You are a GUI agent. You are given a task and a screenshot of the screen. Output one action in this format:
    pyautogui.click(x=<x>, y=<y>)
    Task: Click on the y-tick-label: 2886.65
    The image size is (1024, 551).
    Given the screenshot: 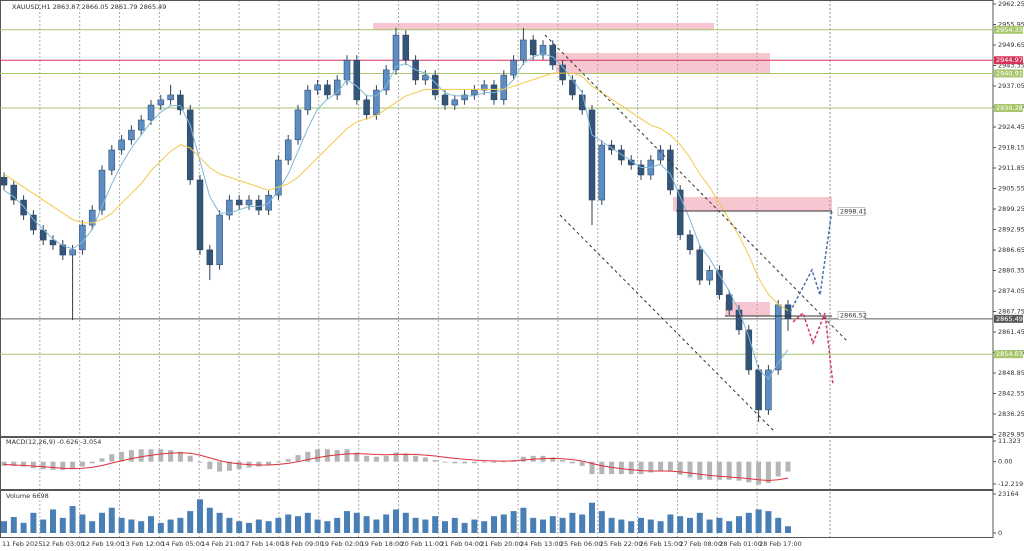 What is the action you would take?
    pyautogui.click(x=1011, y=250)
    